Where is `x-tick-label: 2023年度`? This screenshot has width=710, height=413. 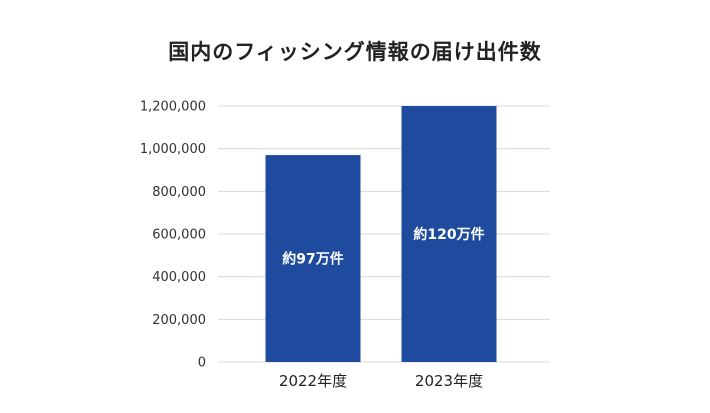
x-tick-label: 2023年度 is located at coordinates (449, 381).